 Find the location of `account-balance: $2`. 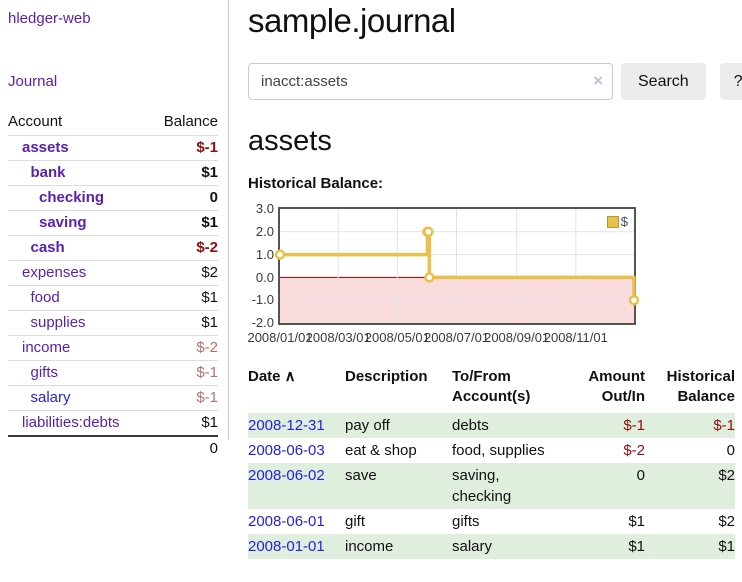

account-balance: $2 is located at coordinates (183, 273).